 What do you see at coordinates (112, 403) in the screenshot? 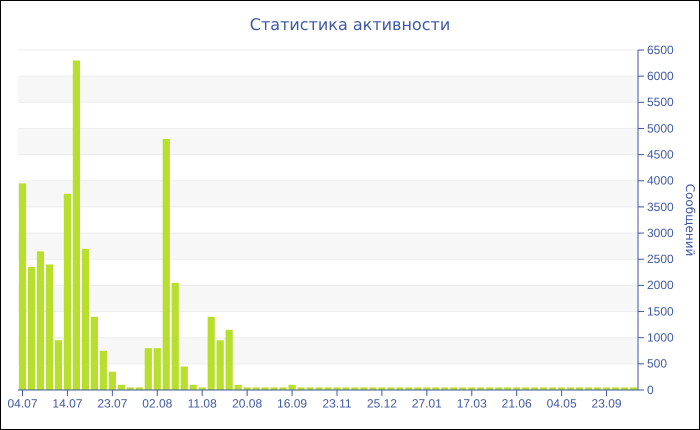
I see `x-tick-label: 23.07` at bounding box center [112, 403].